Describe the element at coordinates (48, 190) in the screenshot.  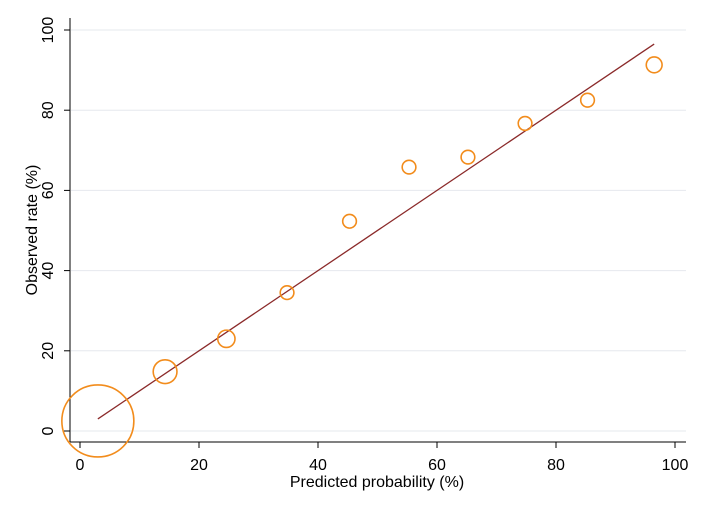
I see `y-tick-label: 60` at that location.